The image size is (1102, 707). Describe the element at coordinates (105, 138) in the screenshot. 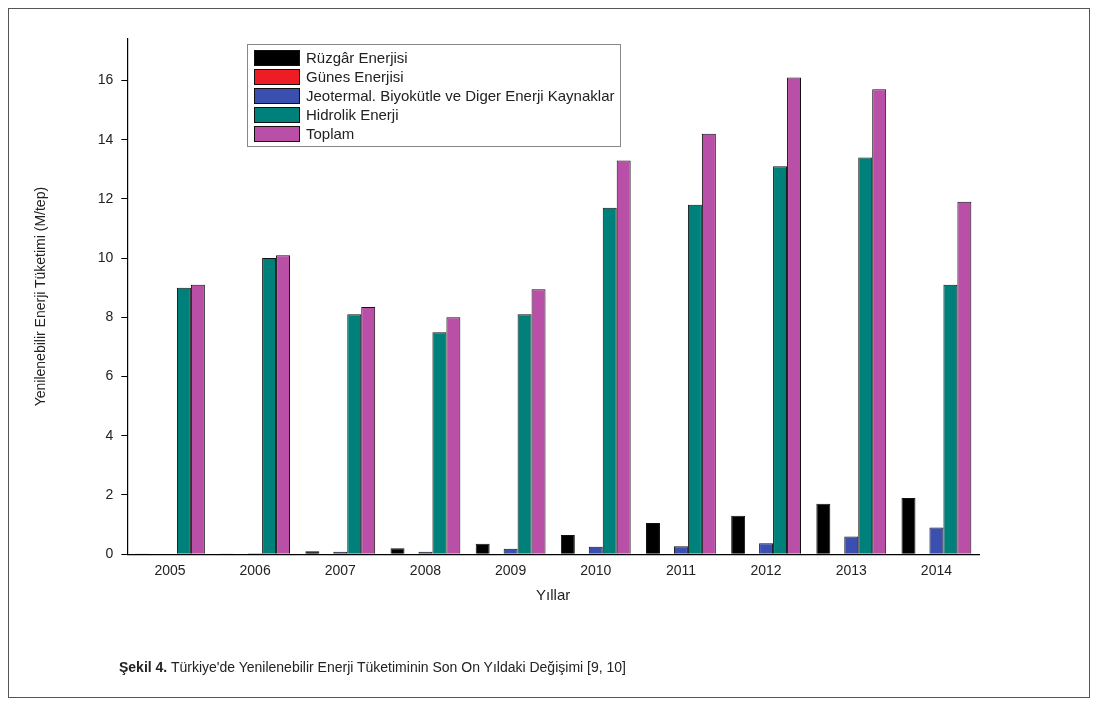

I see `y-tick-label: 14` at that location.